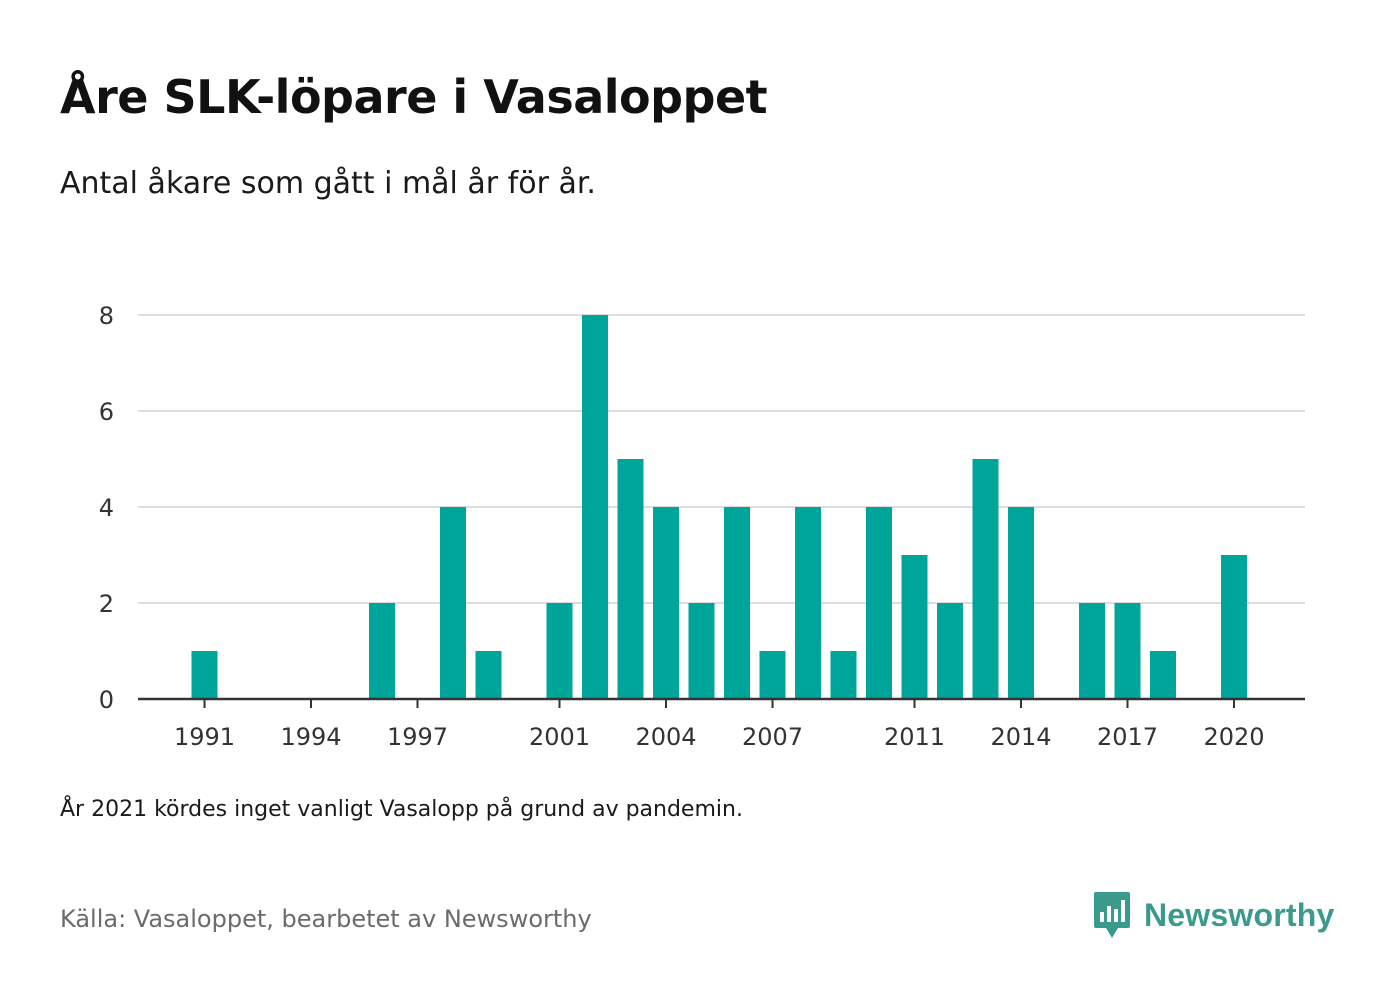 This screenshot has height=1000, width=1400. What do you see at coordinates (310, 737) in the screenshot?
I see `x-tick-label: 1994` at bounding box center [310, 737].